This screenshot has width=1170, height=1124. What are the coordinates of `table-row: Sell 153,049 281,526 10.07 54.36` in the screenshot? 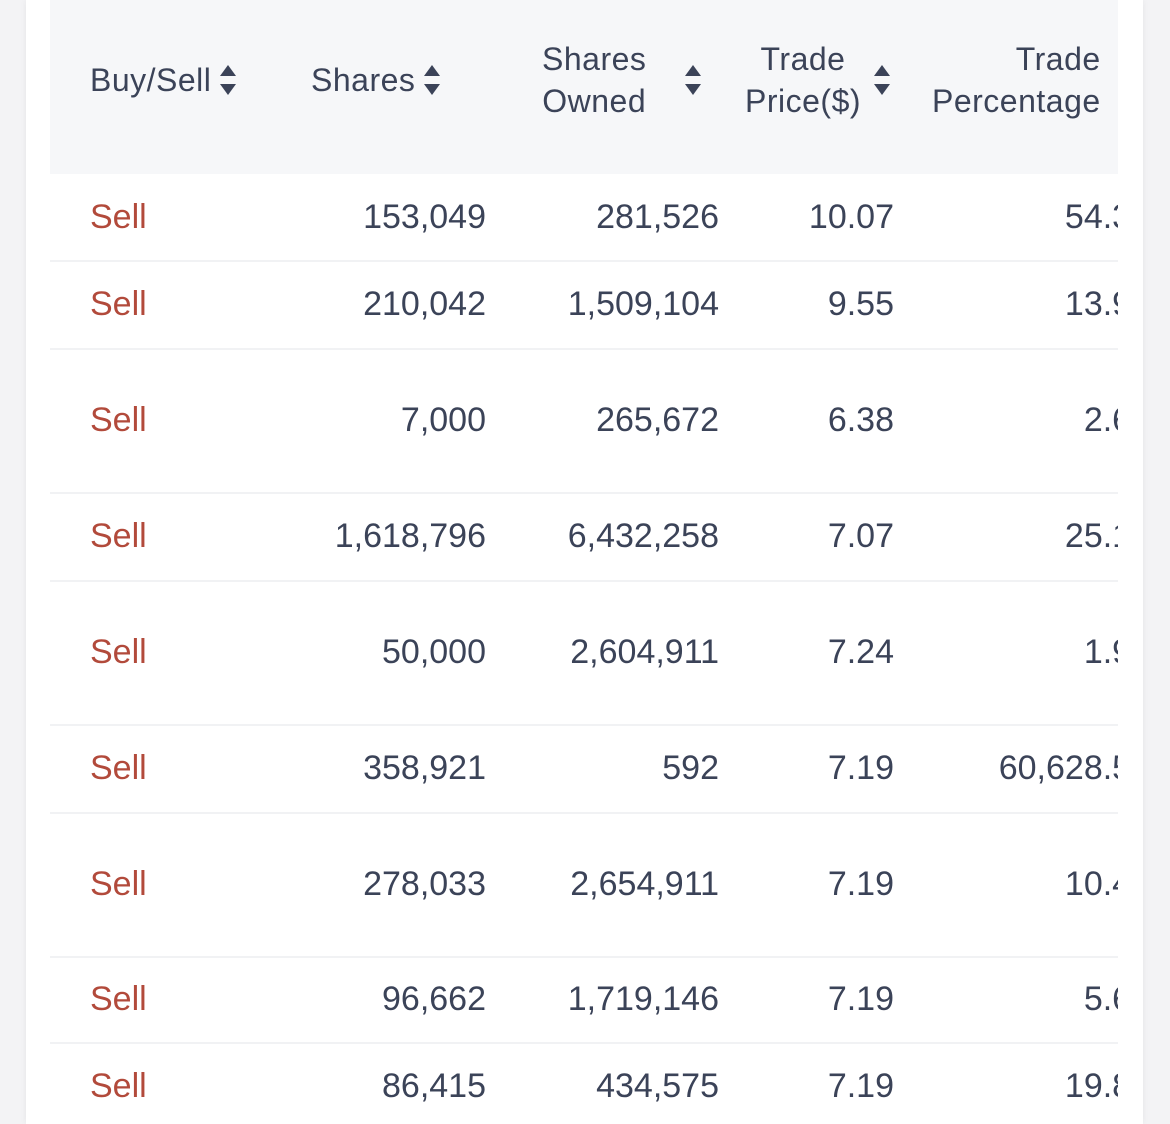 It's located at (584, 218).